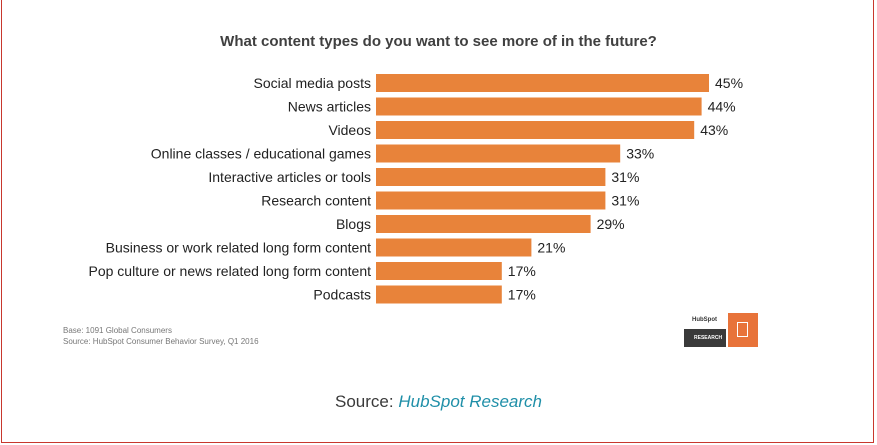  What do you see at coordinates (551, 248) in the screenshot?
I see `value-label: 21%` at bounding box center [551, 248].